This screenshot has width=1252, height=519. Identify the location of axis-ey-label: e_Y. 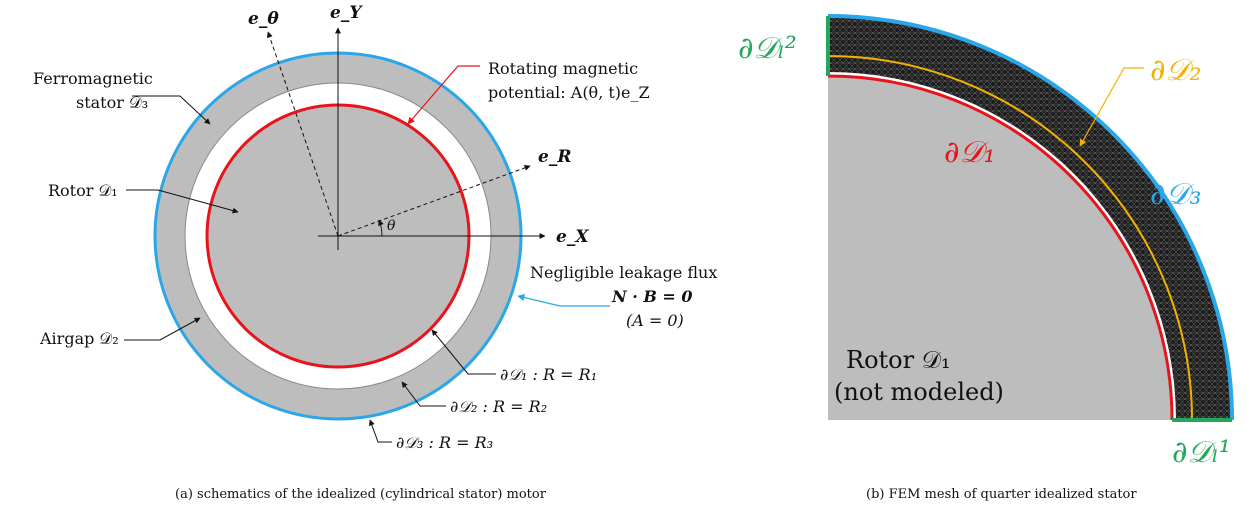
(346, 13).